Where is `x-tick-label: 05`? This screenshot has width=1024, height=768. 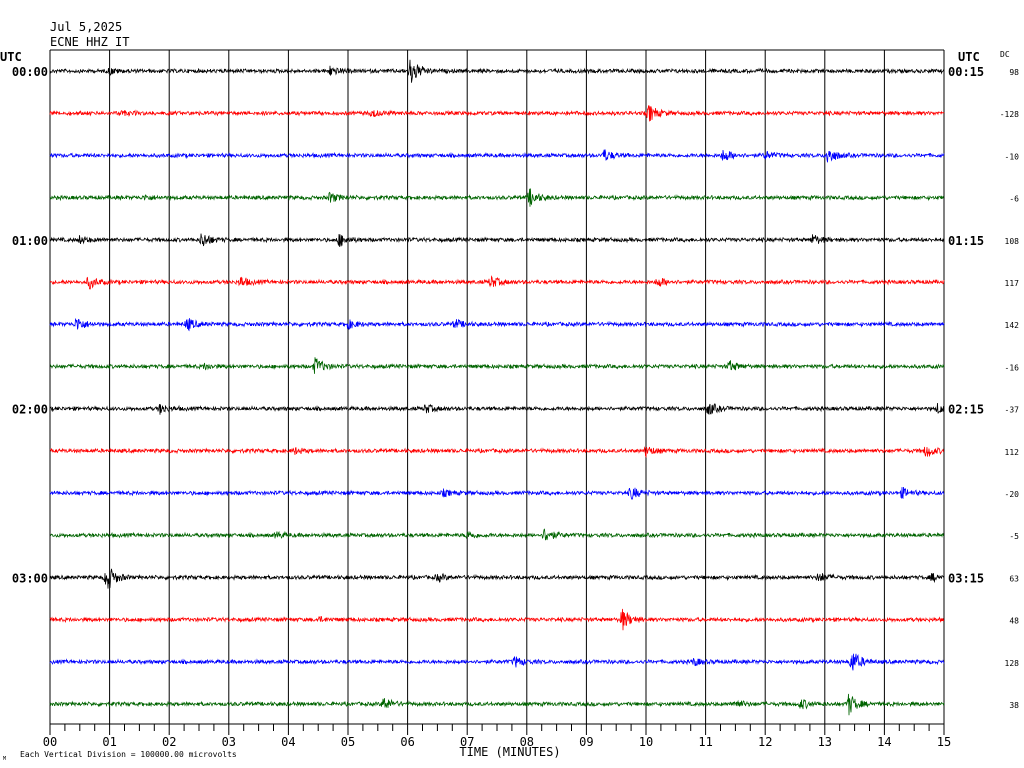 x-tick-label: 05 is located at coordinates (348, 742).